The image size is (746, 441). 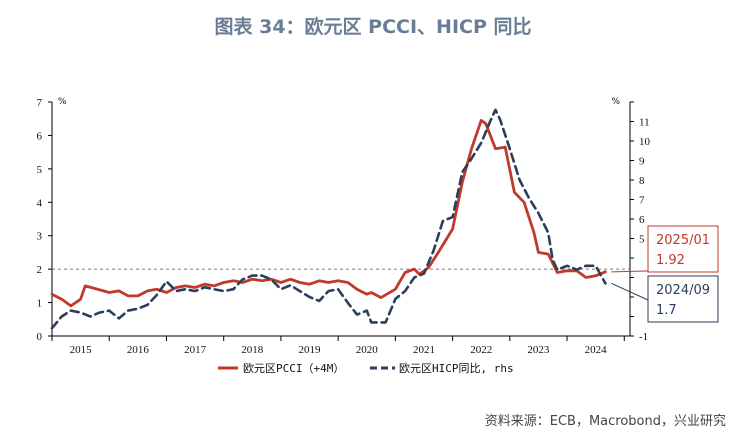 I want to click on right-tick-label-0: -1, so click(x=643, y=337).